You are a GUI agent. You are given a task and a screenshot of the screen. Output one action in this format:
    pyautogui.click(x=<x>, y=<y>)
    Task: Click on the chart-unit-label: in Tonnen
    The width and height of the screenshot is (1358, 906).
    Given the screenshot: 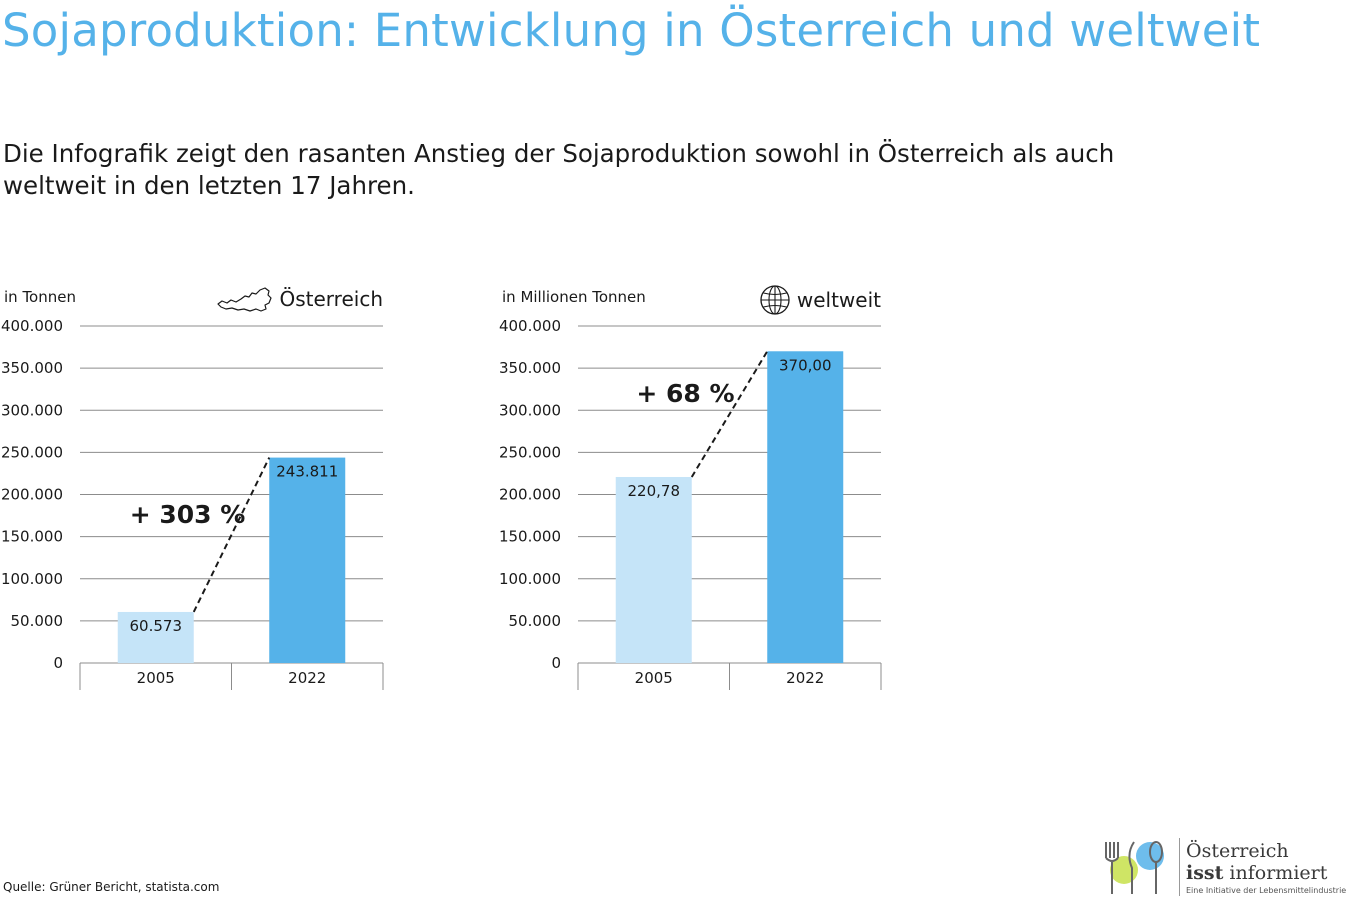 What is the action you would take?
    pyautogui.click(x=40, y=297)
    